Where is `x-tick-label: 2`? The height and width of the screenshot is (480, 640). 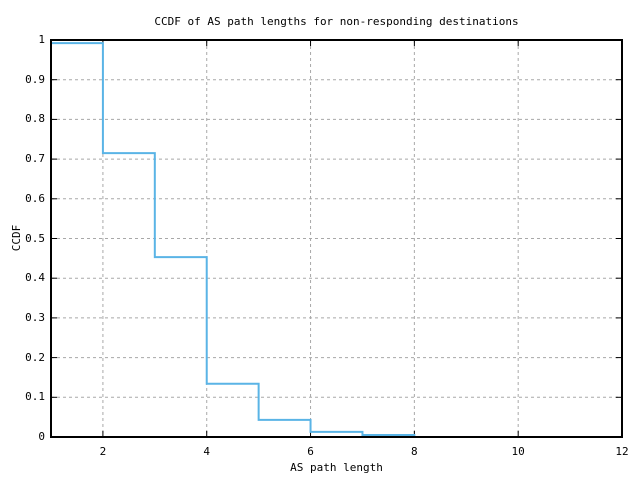 x-tick-label: 2 is located at coordinates (103, 451).